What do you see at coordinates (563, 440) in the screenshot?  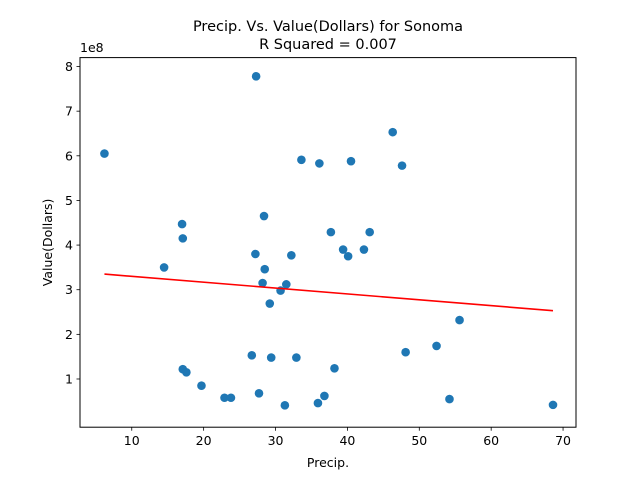 I see `x-tick-label: 70` at bounding box center [563, 440].